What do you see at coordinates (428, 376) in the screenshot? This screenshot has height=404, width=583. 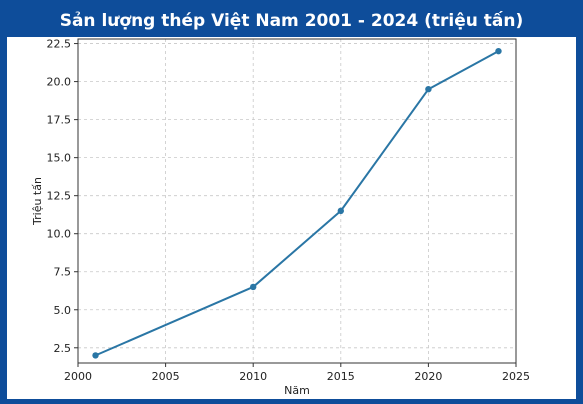 I see `x-tick-label: 2020` at bounding box center [428, 376].